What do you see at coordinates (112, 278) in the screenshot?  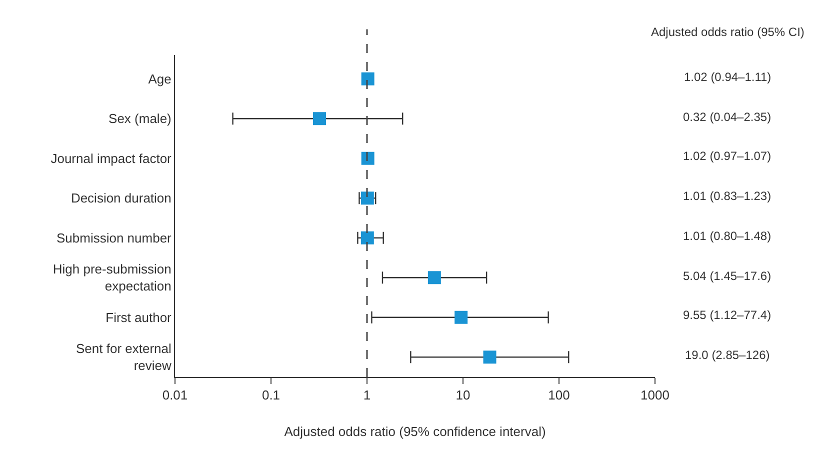 I see `y-tick-label: High pre-submission expectation` at bounding box center [112, 278].